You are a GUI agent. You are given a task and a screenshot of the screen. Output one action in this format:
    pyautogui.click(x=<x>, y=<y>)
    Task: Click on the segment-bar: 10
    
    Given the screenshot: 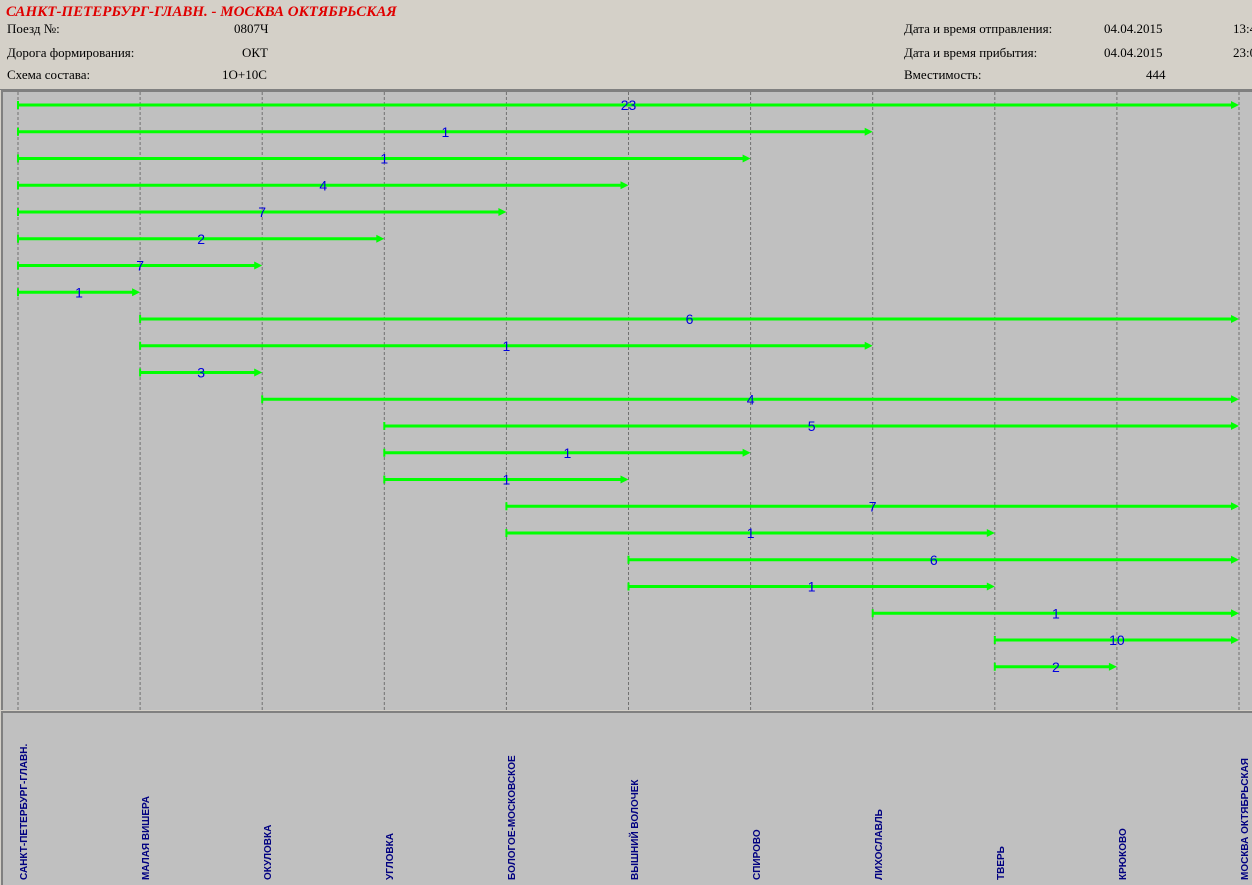 What is the action you would take?
    pyautogui.click(x=1116, y=640)
    